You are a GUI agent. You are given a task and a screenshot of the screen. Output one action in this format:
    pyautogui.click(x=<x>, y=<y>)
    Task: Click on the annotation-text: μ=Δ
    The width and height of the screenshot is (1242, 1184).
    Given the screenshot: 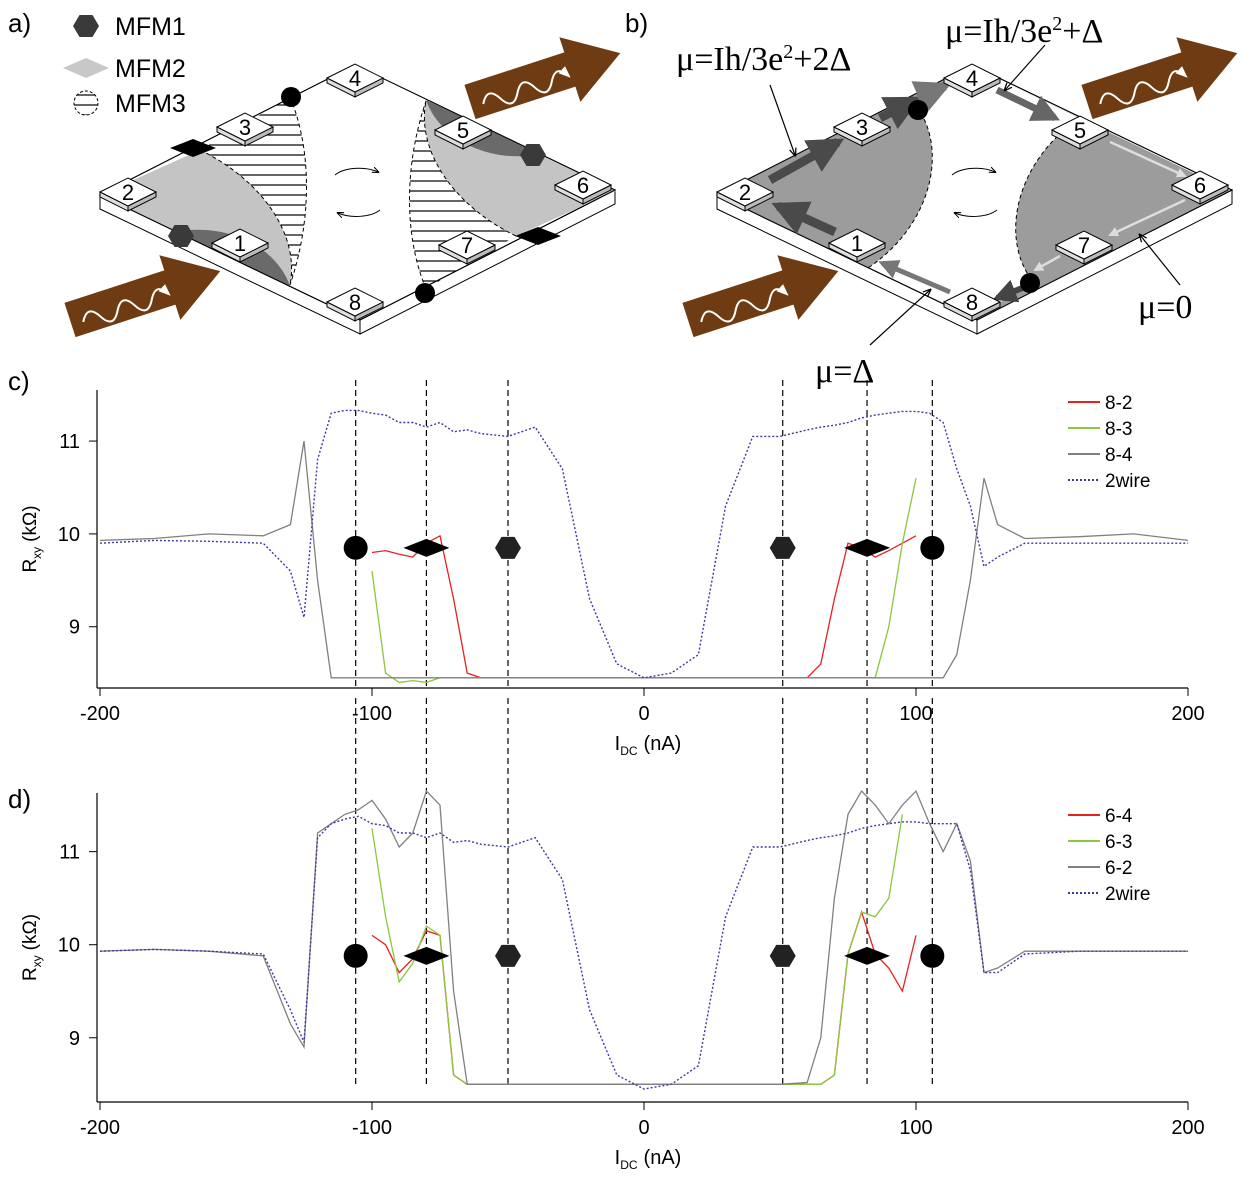 What is the action you would take?
    pyautogui.click(x=844, y=371)
    